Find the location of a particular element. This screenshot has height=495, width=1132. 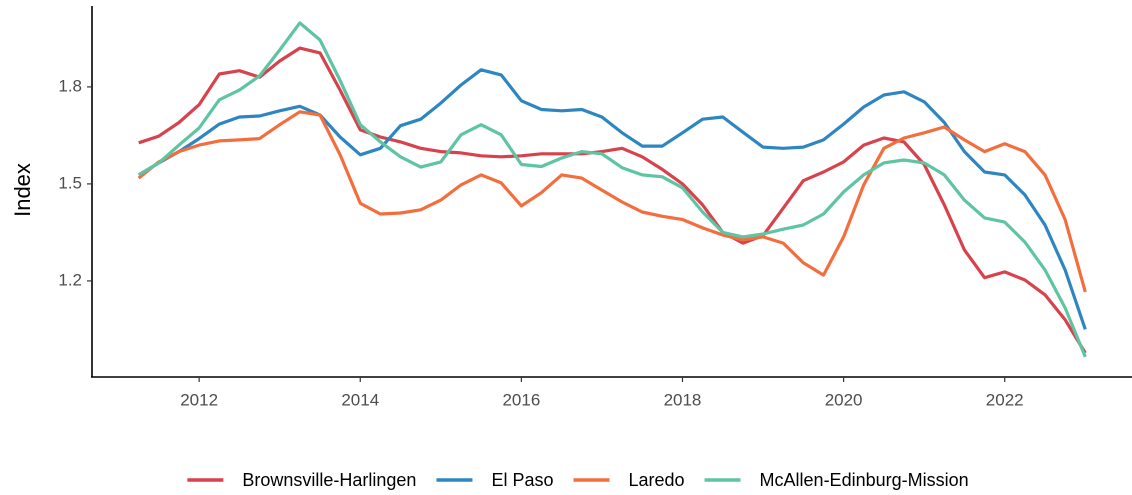

legend-label: Laredo is located at coordinates (656, 480).